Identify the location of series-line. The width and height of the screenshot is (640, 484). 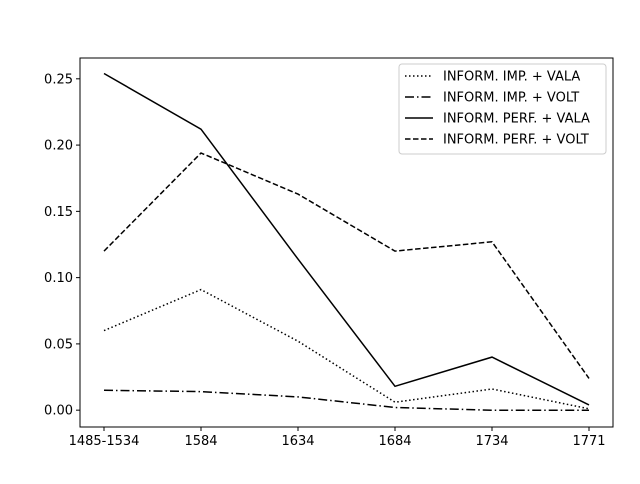
(346, 400).